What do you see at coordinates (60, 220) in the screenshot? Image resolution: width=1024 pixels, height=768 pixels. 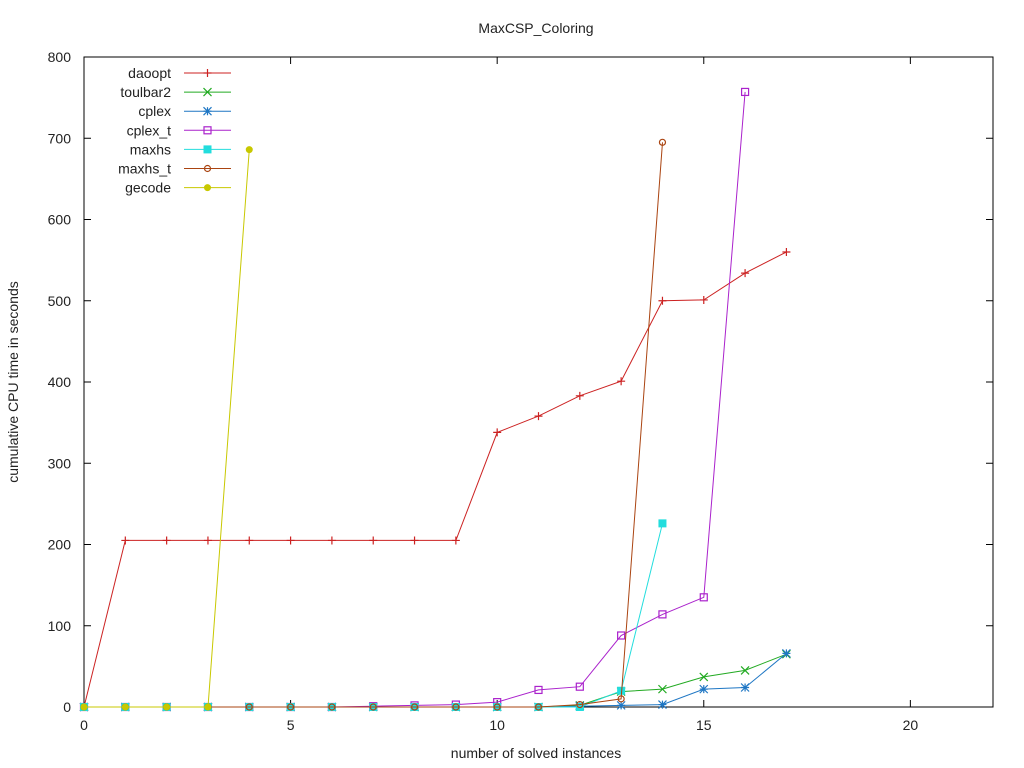 I see `y-tick-label: 600` at bounding box center [60, 220].